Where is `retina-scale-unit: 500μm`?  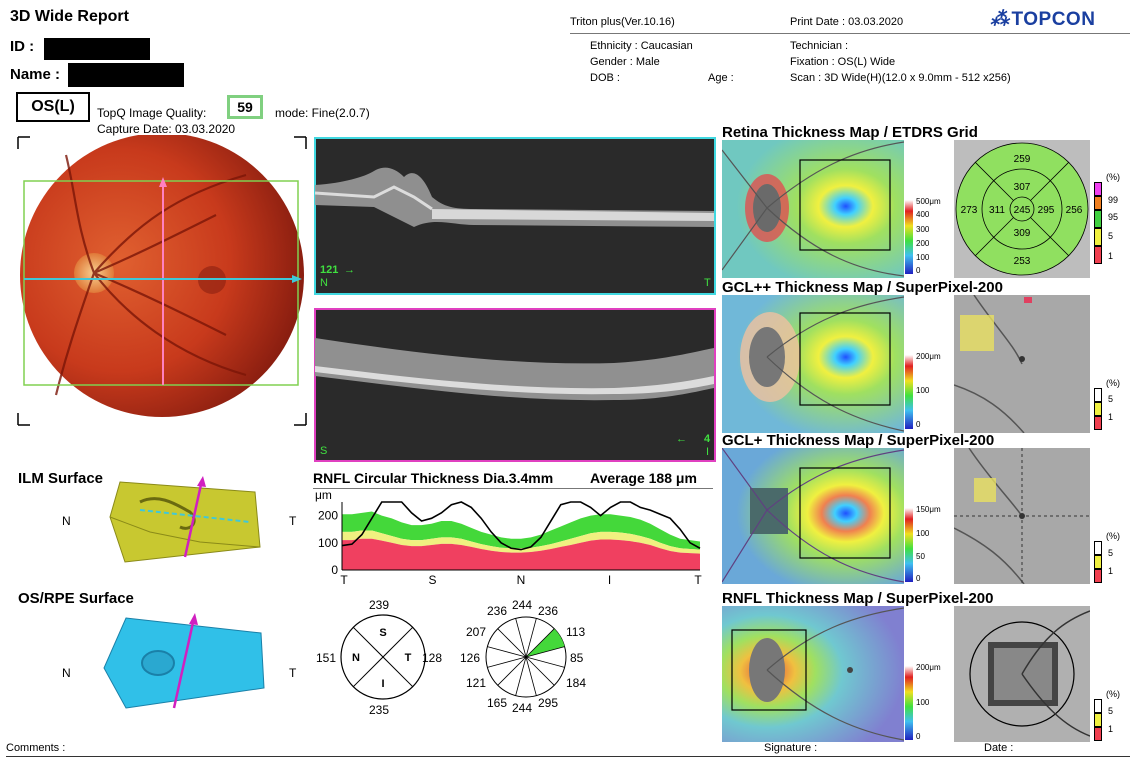 retina-scale-unit: 500μm is located at coordinates (928, 201).